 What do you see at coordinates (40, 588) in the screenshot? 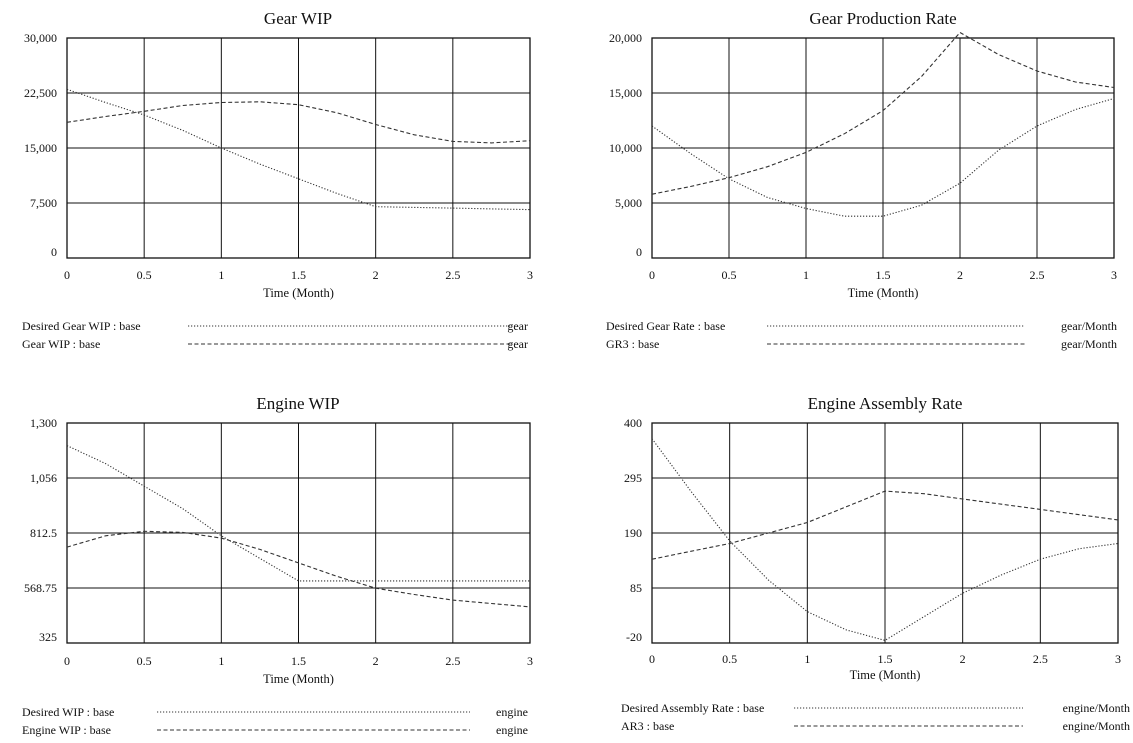
I see `y-tick-label: 568.75` at bounding box center [40, 588].